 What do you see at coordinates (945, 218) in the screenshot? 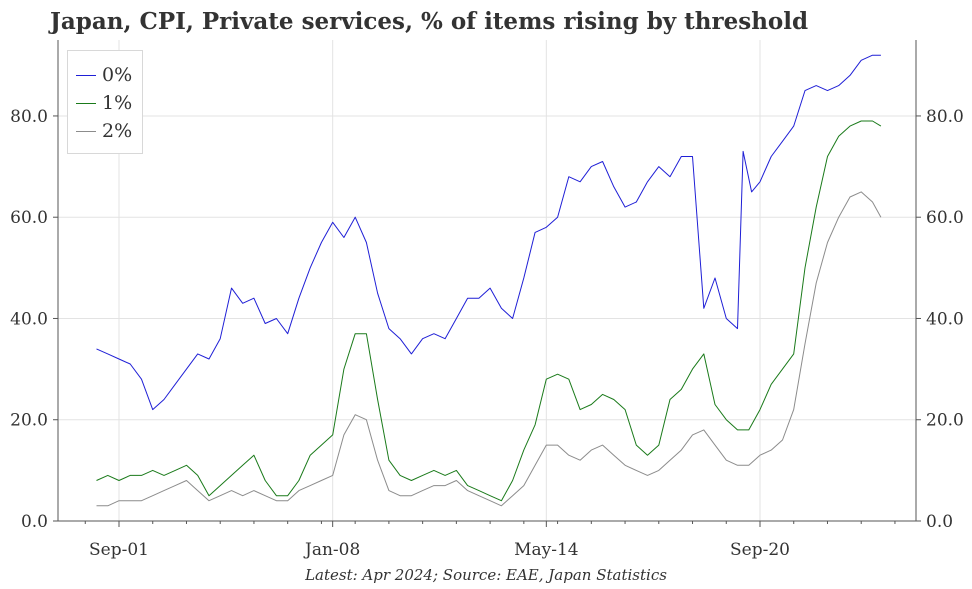
I see `y-tick-label-right: 60.0` at bounding box center [945, 218].